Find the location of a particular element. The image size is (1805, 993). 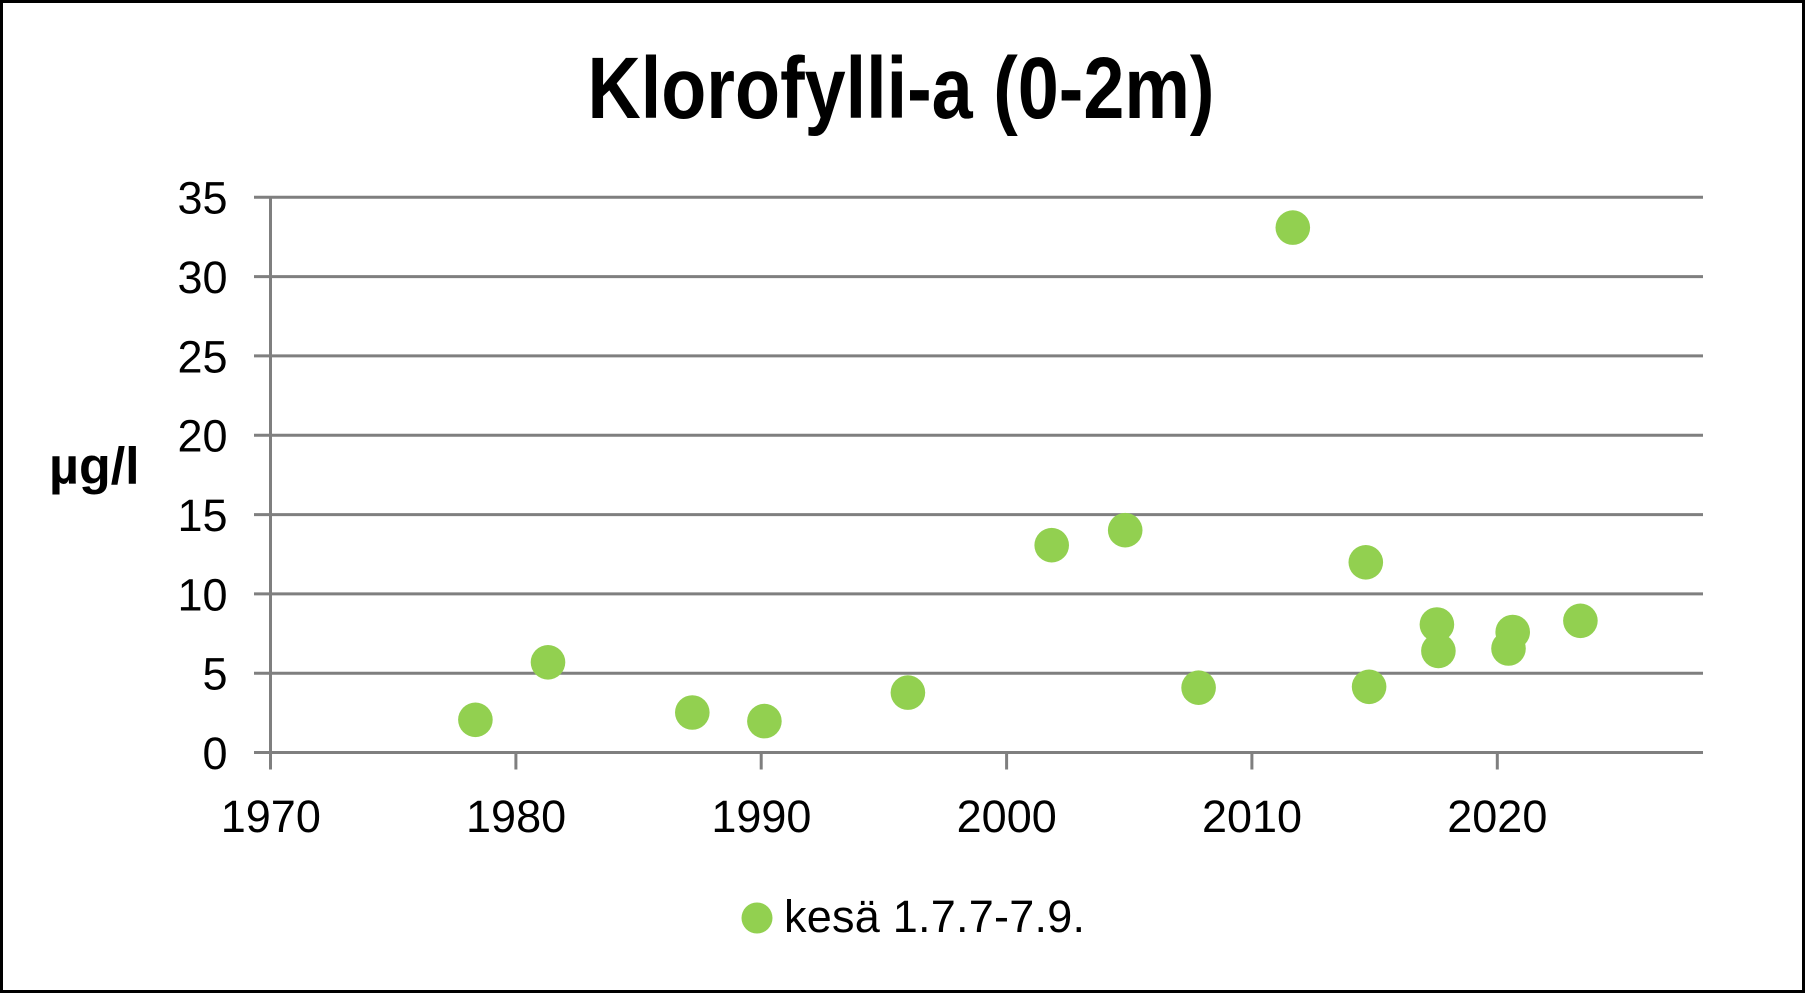

svg-text: 1970 is located at coordinates (271, 816).